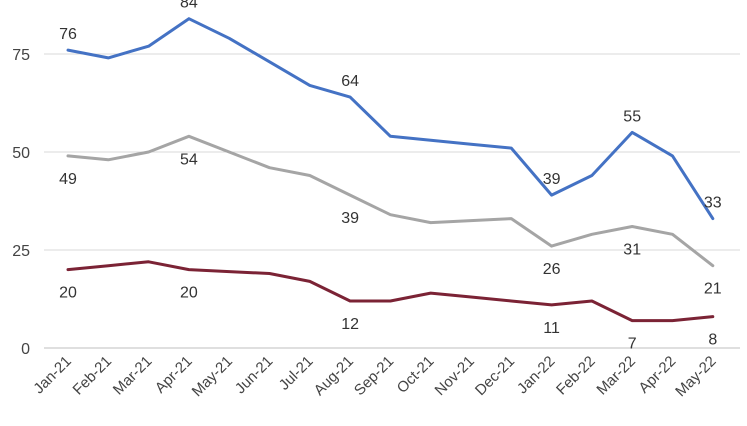 The width and height of the screenshot is (747, 426). I want to click on x-tick-label: Mar-22, so click(616, 376).